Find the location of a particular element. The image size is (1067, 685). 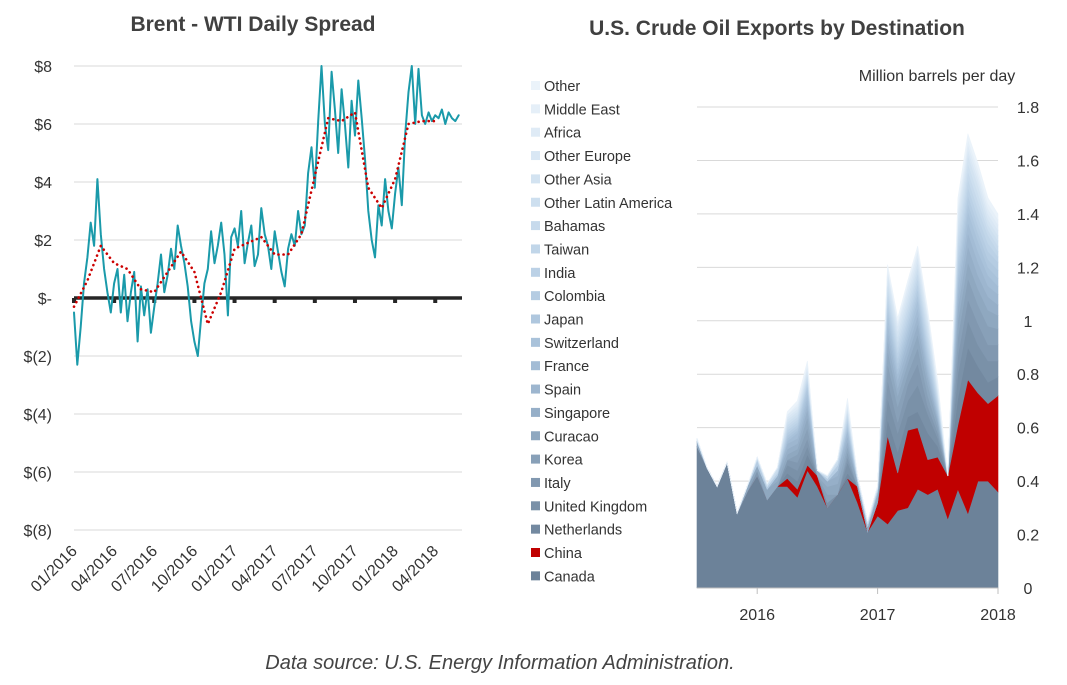

legend-label: Colombia is located at coordinates (575, 297).